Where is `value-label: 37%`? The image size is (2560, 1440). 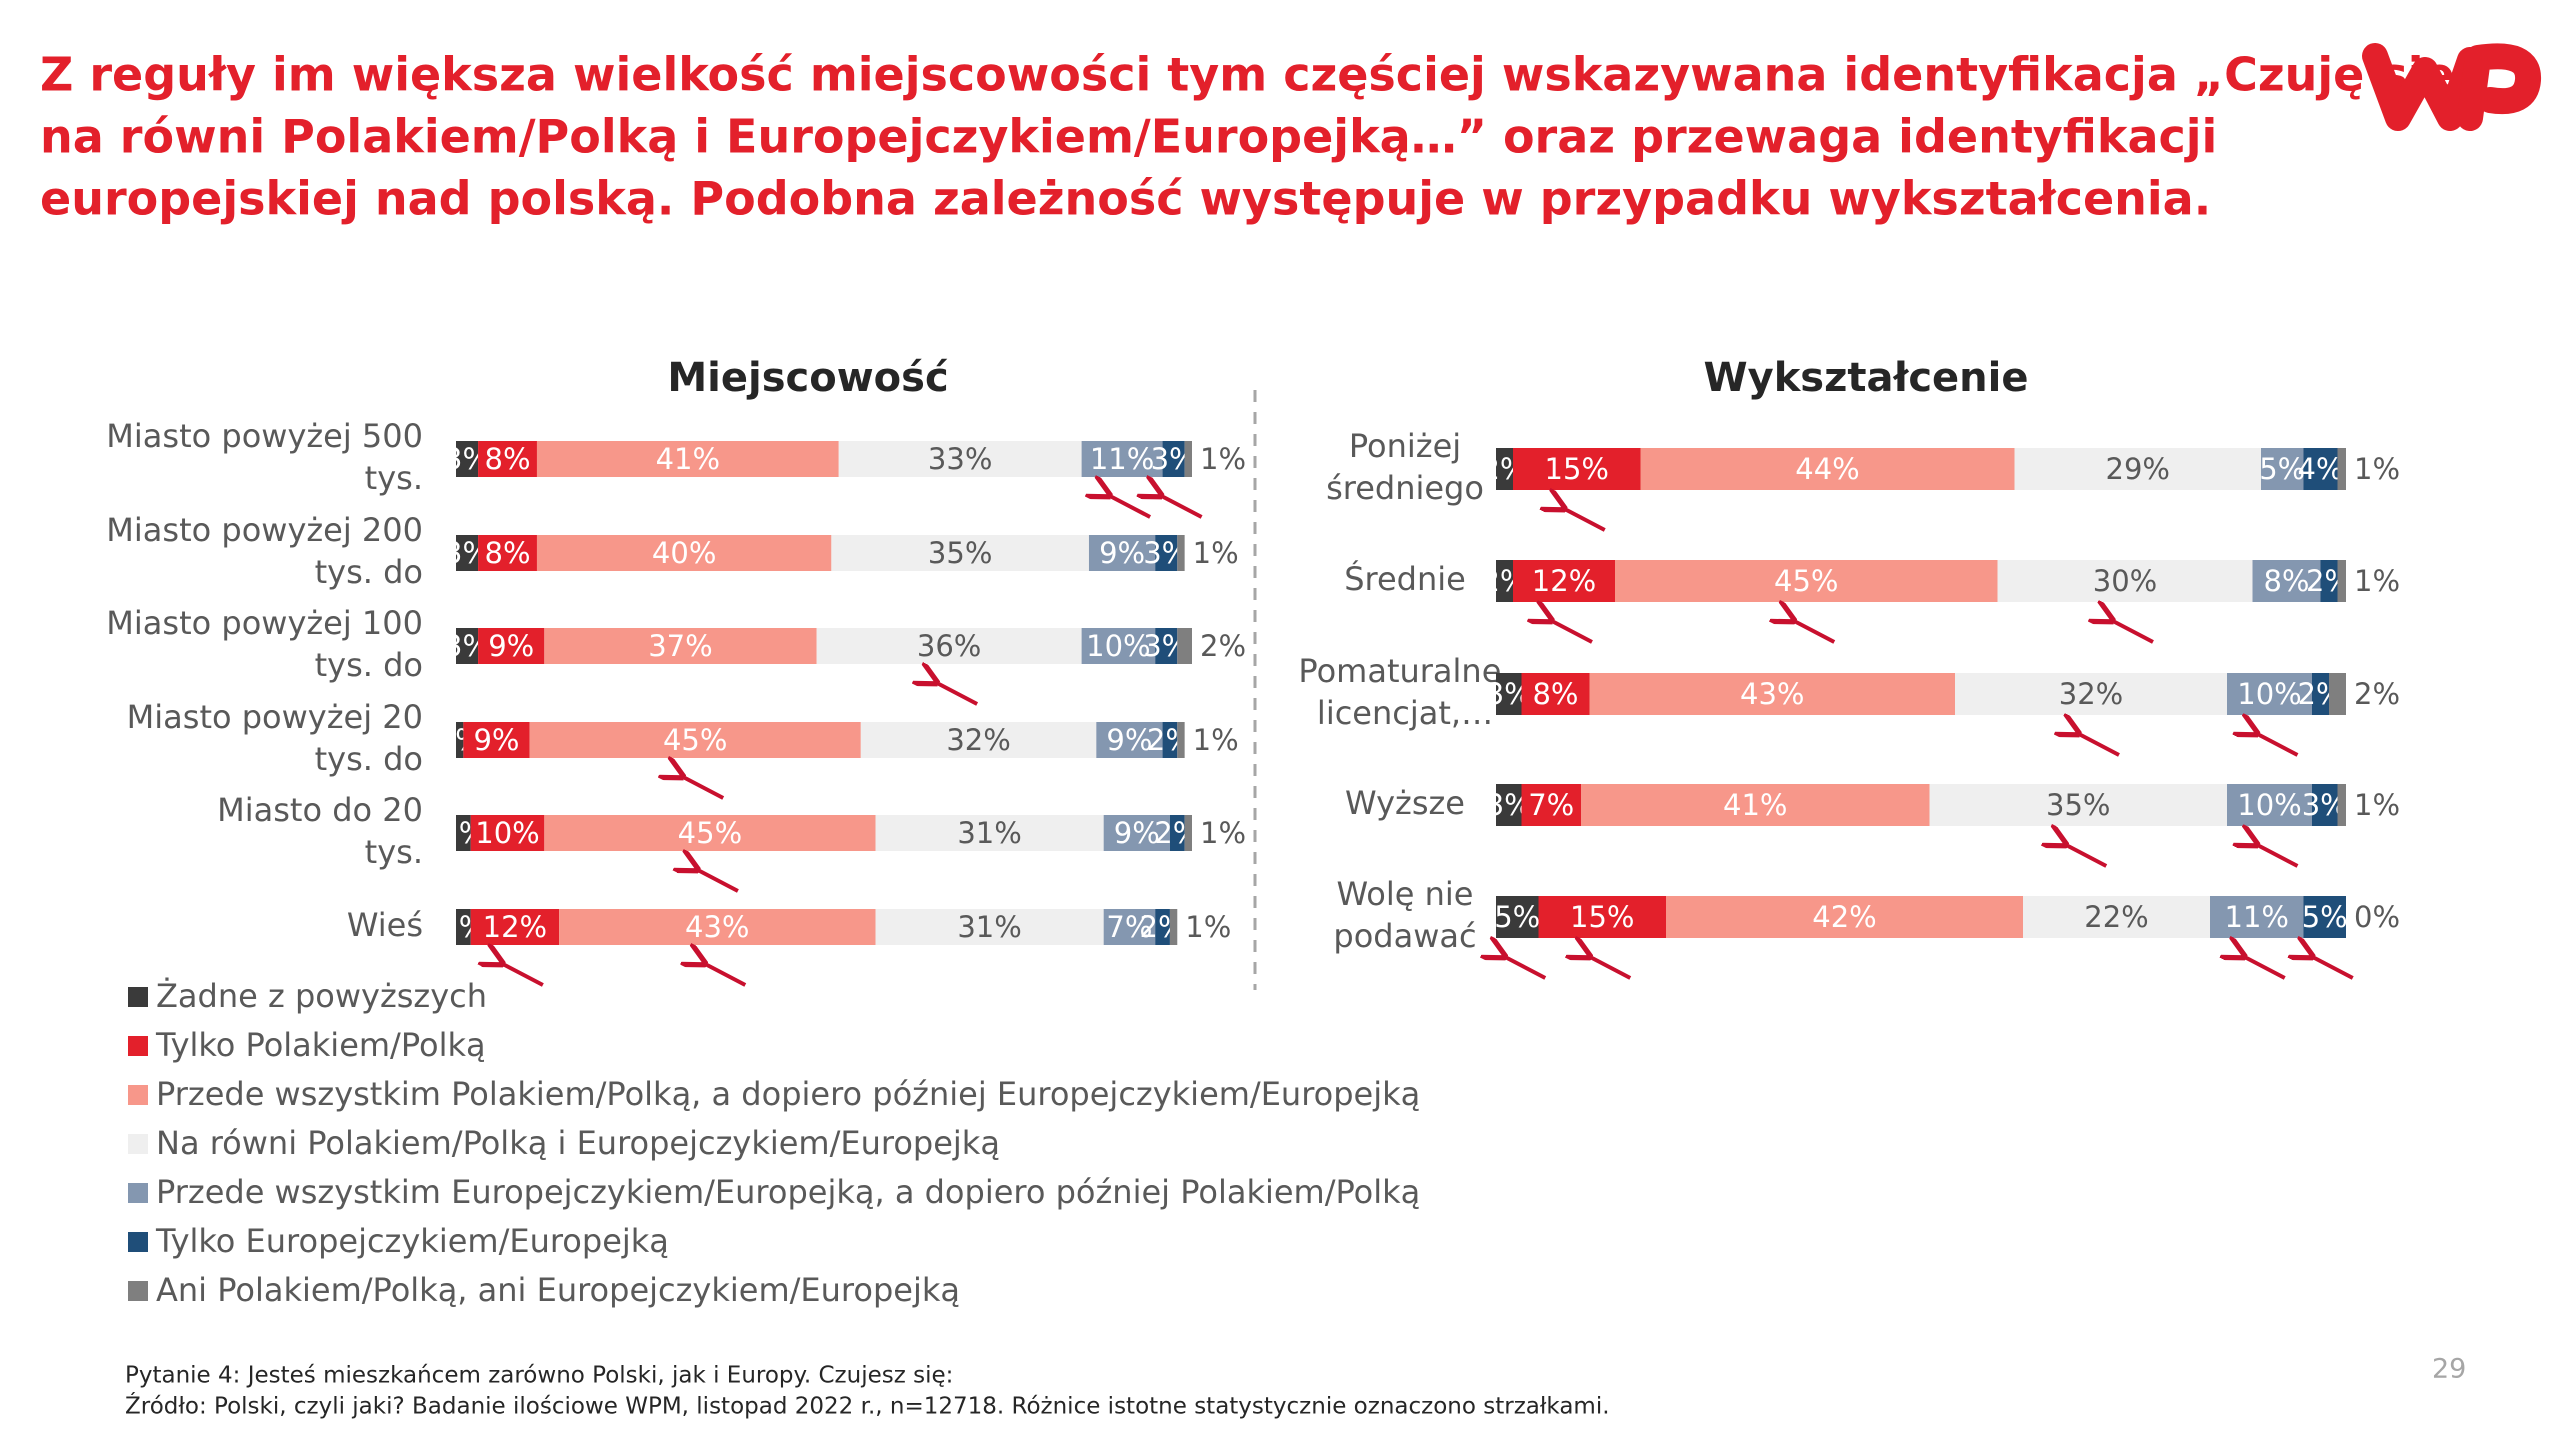
value-label: 37% is located at coordinates (680, 646).